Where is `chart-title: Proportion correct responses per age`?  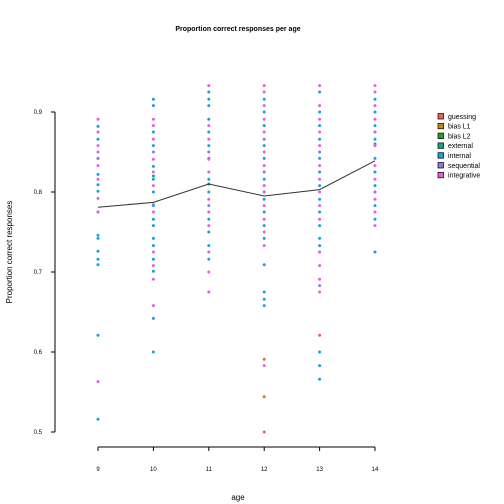 chart-title: Proportion correct responses per age is located at coordinates (237, 29).